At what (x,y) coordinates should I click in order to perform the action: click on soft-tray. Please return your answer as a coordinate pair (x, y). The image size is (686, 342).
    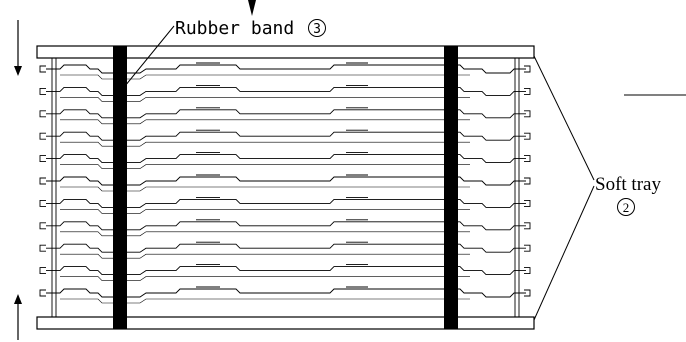
    Looking at the image, I should click on (285, 183).